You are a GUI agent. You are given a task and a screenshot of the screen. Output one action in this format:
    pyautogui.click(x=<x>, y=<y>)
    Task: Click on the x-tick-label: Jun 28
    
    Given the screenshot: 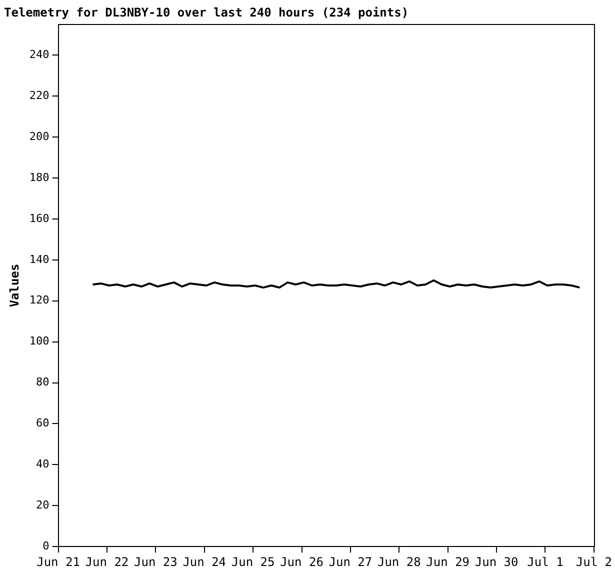 What is the action you would take?
    pyautogui.click(x=399, y=561)
    